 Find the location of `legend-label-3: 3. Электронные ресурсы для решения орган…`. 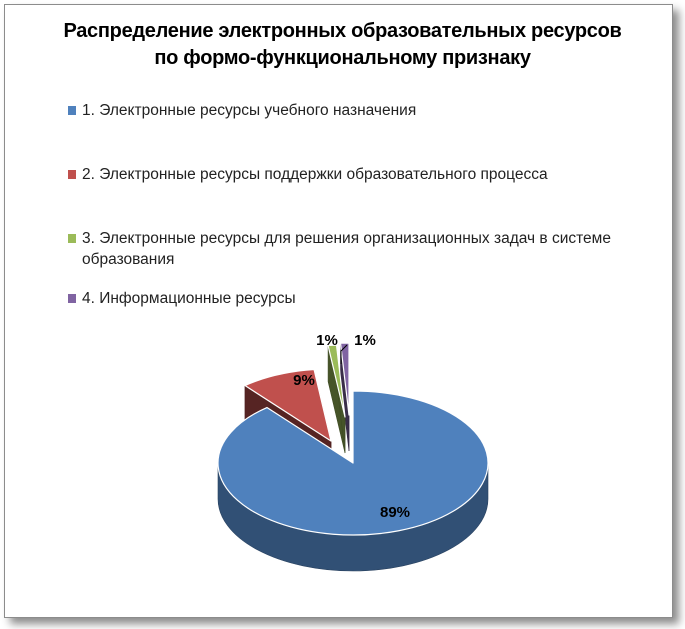

legend-label-3: 3. Электронные ресурсы для решения орган… is located at coordinates (346, 249).